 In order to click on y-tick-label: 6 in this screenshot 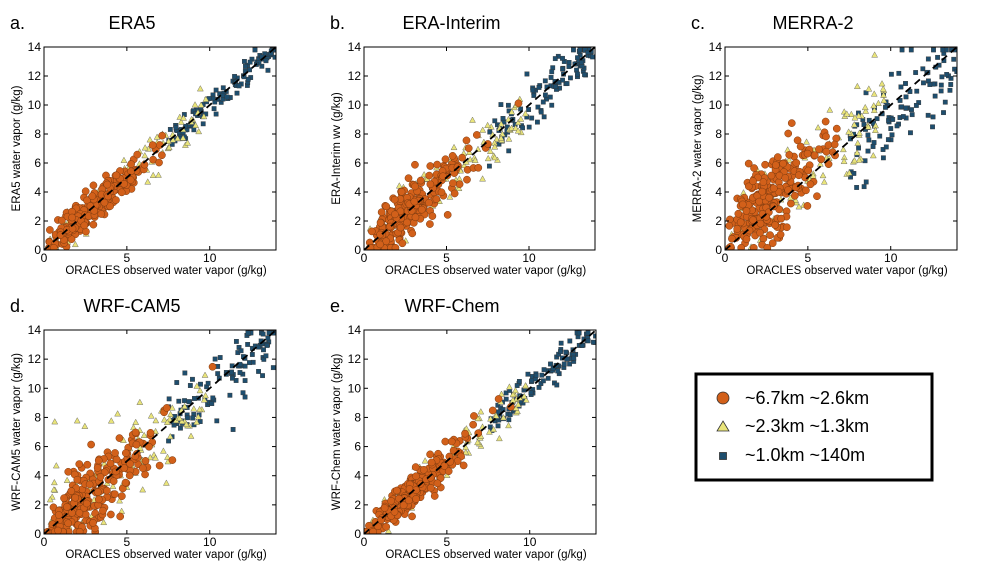, I will do `click(37, 163)`.